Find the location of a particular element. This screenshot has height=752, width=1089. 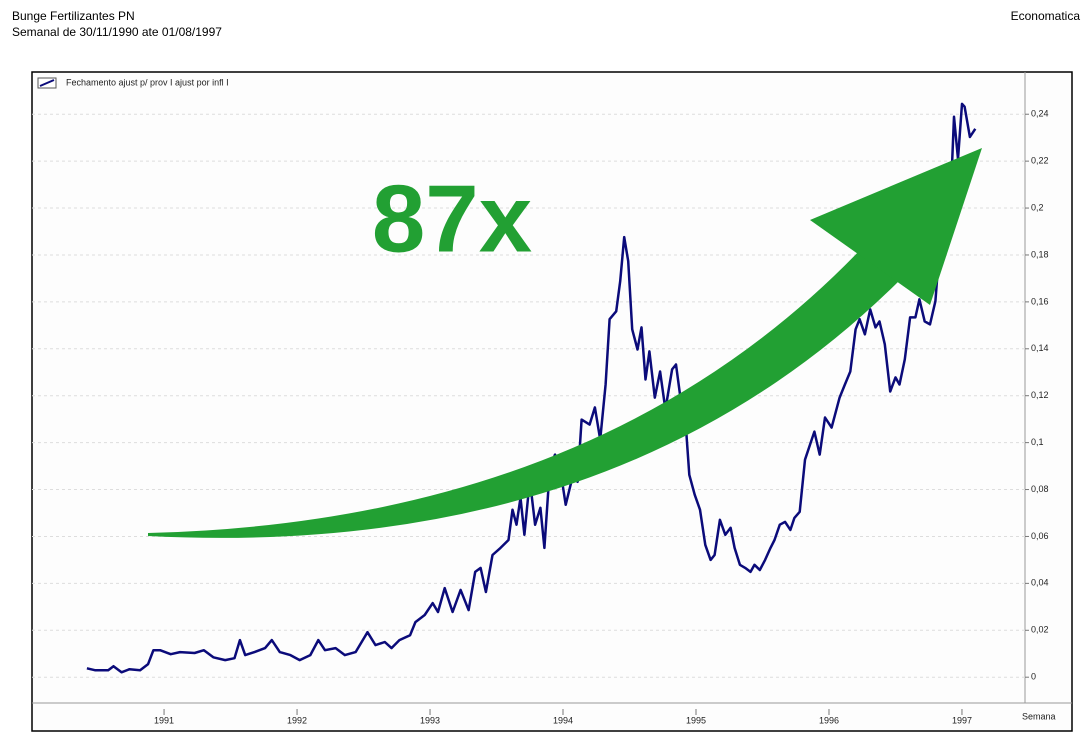

y-tick-label: 0,22 is located at coordinates (1040, 161).